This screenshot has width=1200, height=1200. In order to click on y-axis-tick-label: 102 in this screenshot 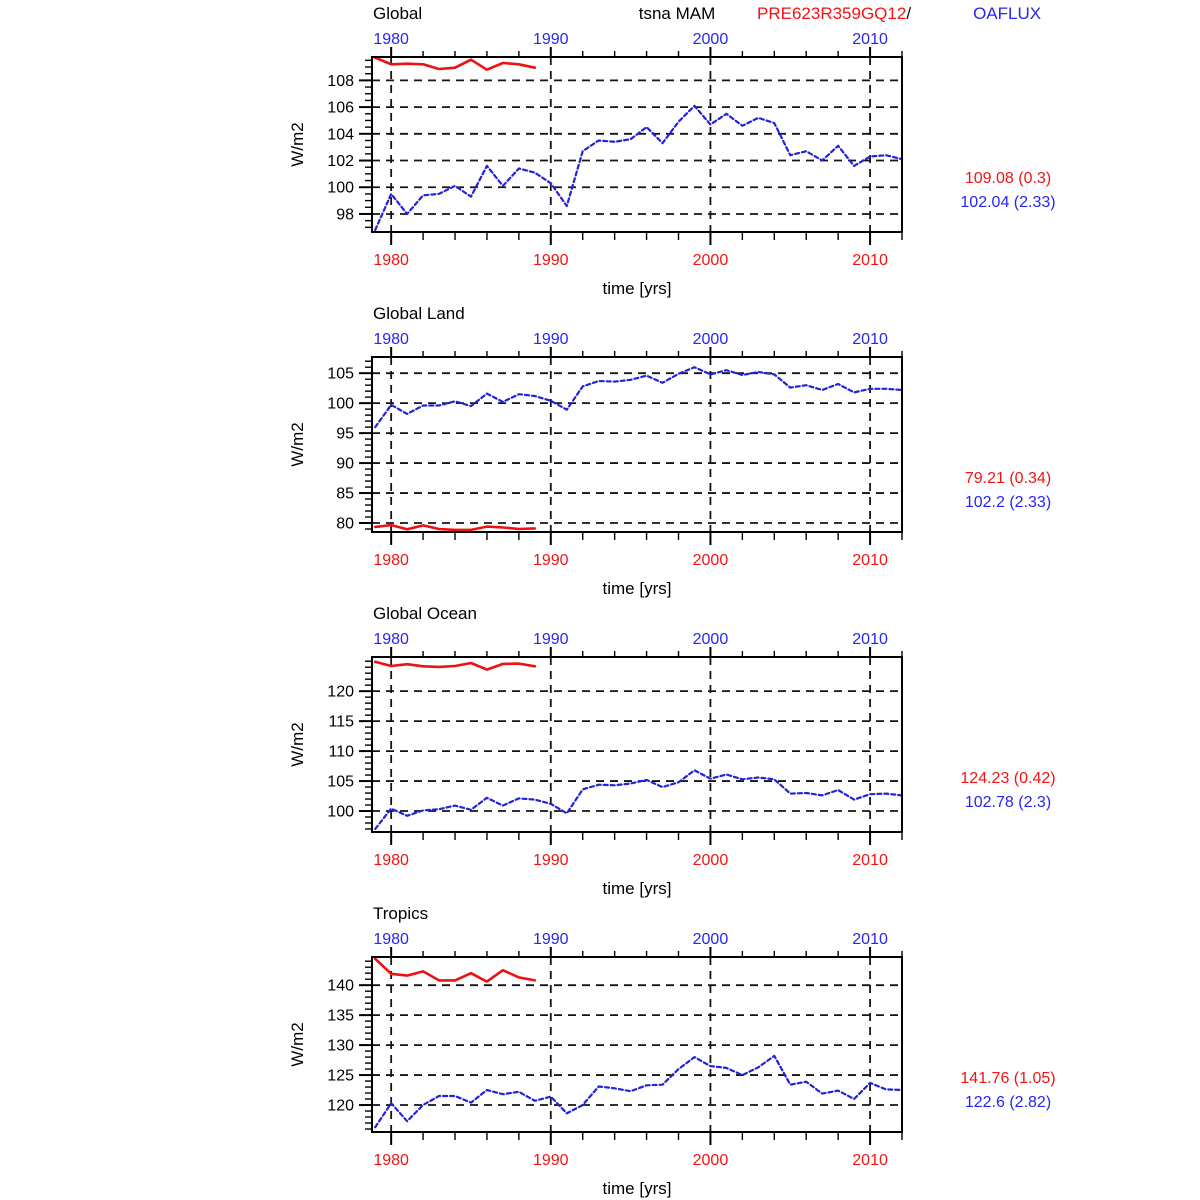, I will do `click(340, 161)`.